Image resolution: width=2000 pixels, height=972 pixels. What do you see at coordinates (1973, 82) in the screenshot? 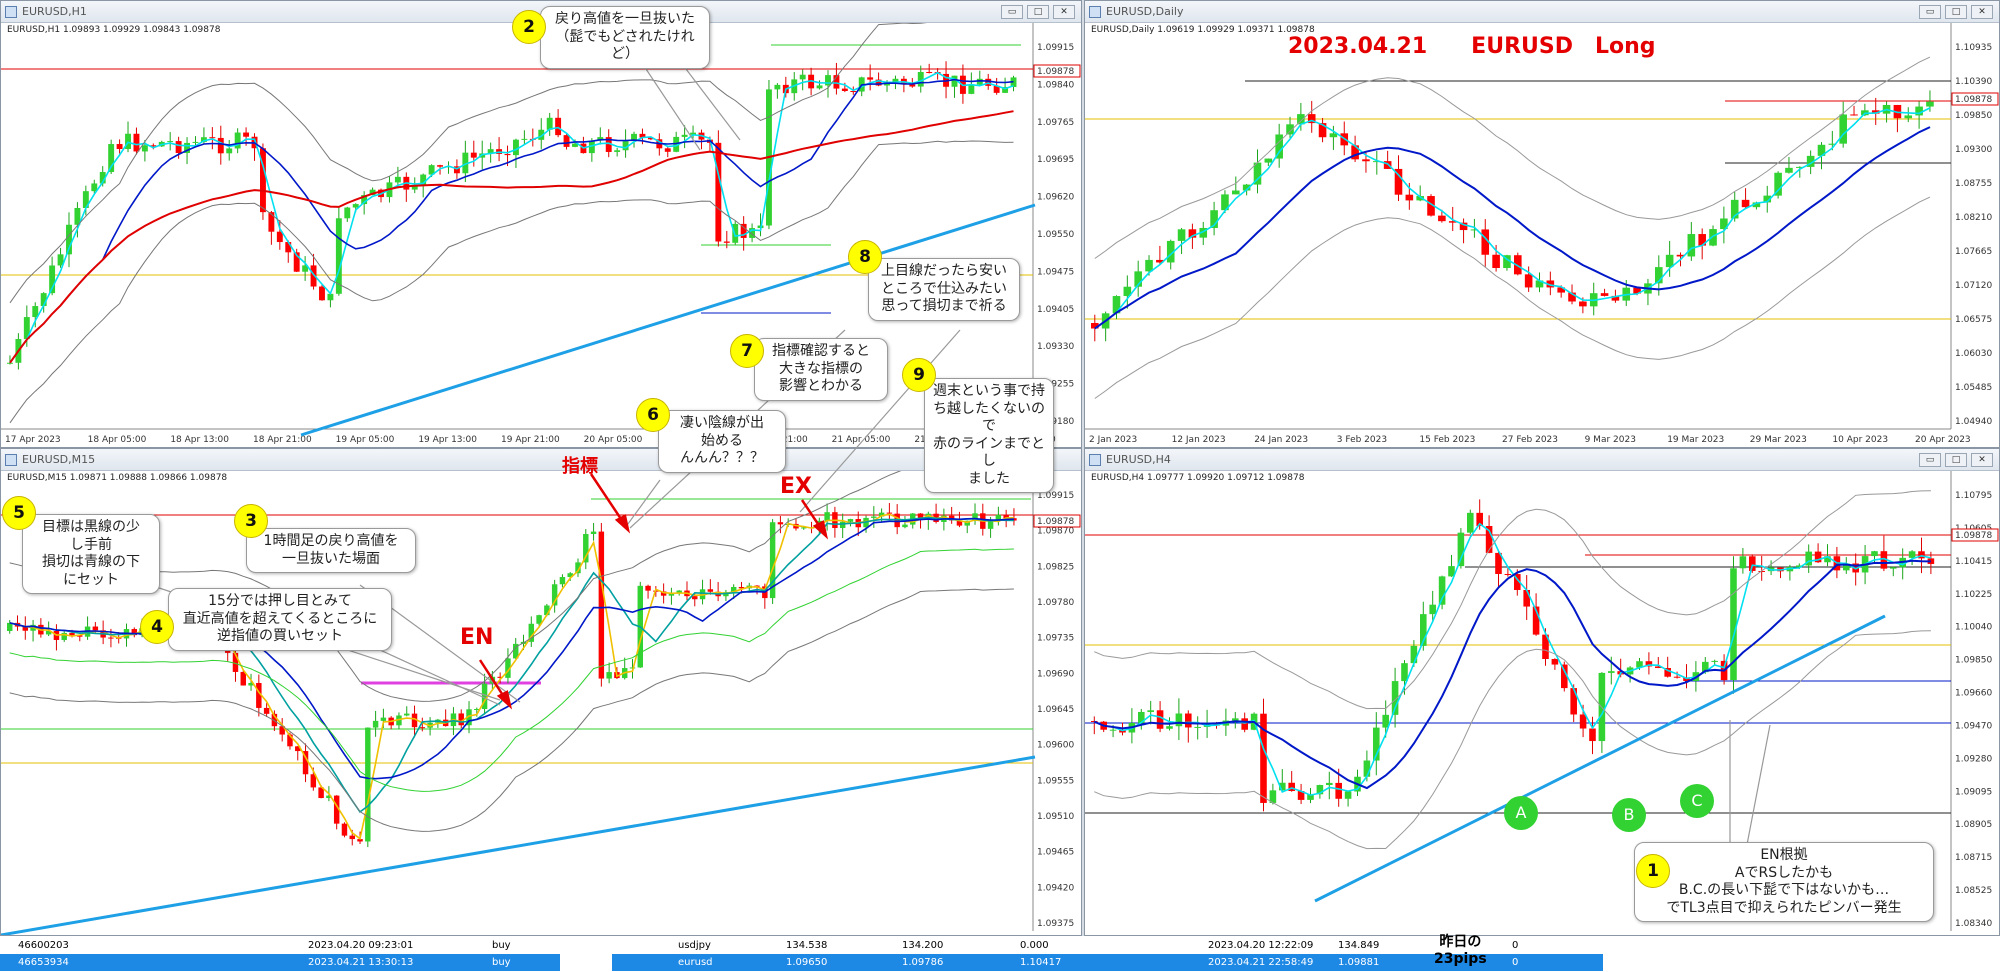
I see `price-tick-label: 1.10390` at bounding box center [1973, 82].